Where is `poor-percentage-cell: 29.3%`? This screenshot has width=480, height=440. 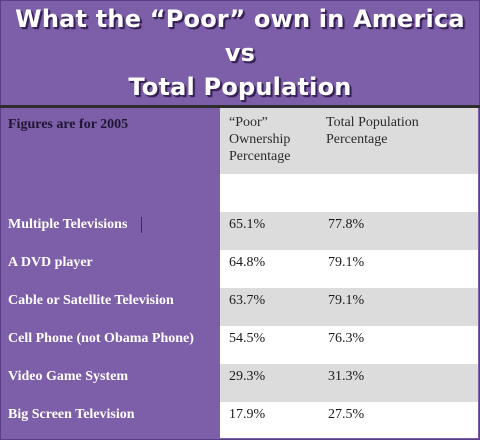 poor-percentage-cell: 29.3% is located at coordinates (247, 376).